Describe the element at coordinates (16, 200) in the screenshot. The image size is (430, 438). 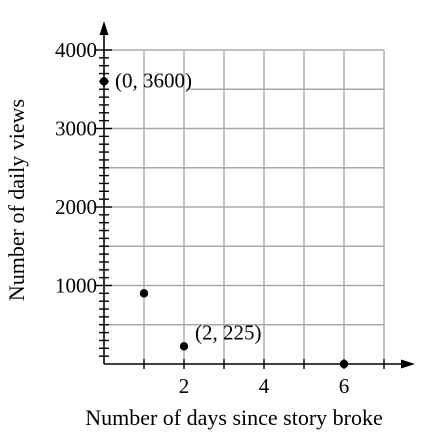
I see `y-axis-title: Number of daily views` at that location.